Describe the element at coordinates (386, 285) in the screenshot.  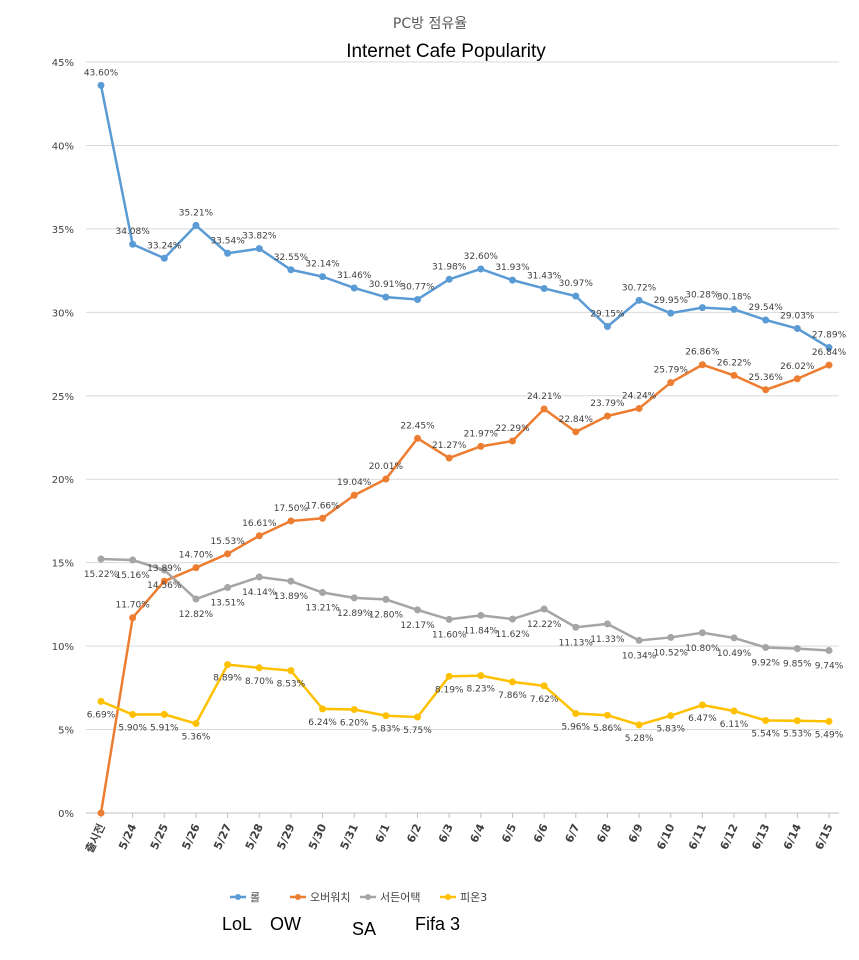
I see `data-label: 30.91%` at that location.